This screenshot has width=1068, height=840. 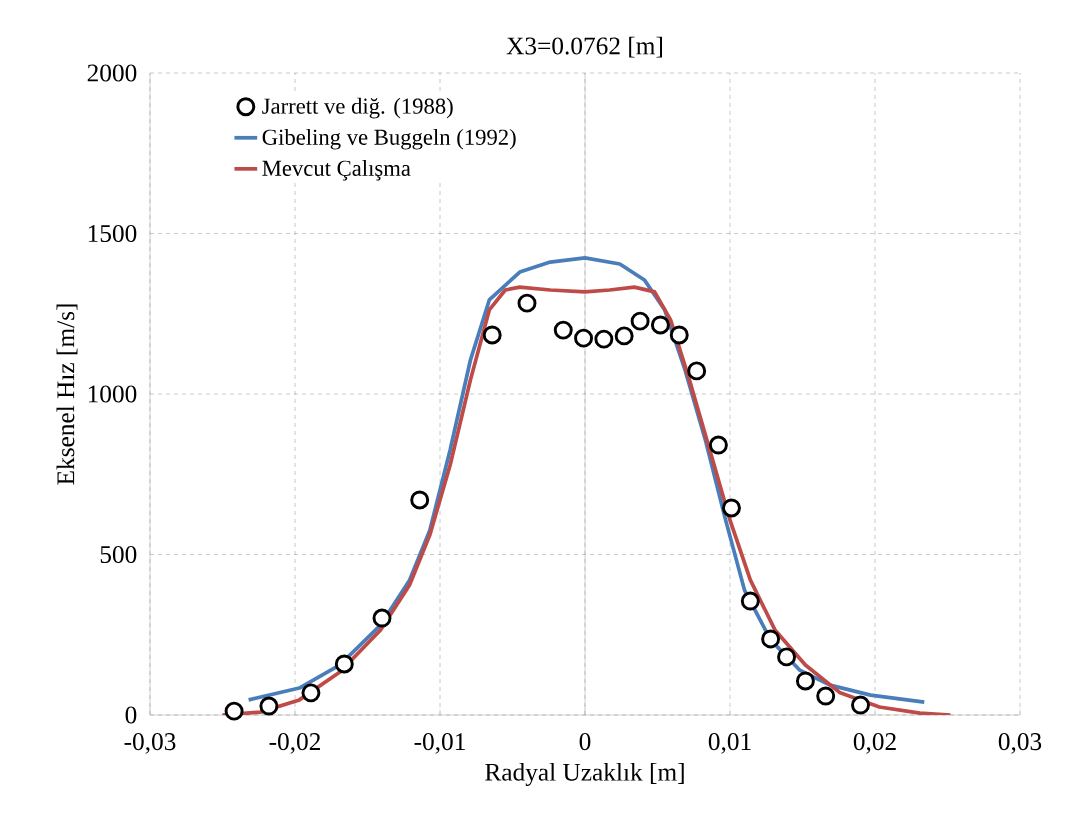 I want to click on y-tick-label: 2000, so click(x=112, y=73).